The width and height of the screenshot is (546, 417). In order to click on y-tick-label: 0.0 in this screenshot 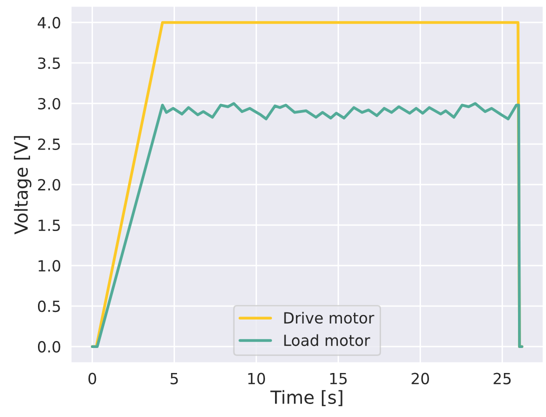, I will do `click(49, 347)`.